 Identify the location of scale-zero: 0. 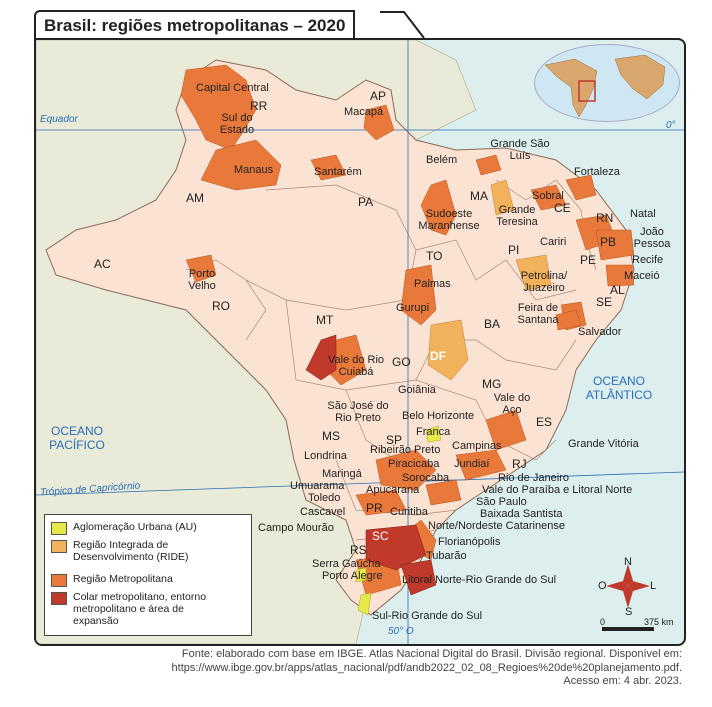
(603, 622).